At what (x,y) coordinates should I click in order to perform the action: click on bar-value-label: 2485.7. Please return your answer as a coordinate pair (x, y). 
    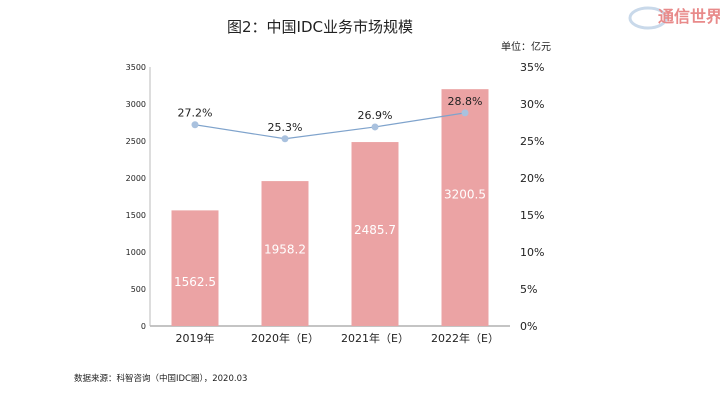
    Looking at the image, I should click on (375, 230).